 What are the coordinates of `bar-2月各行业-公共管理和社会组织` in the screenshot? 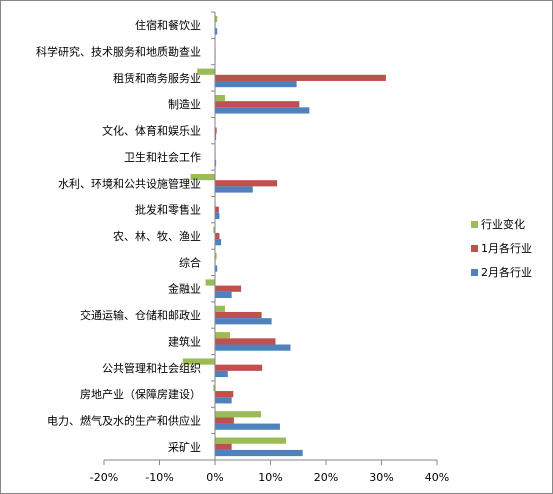 It's located at (221, 374).